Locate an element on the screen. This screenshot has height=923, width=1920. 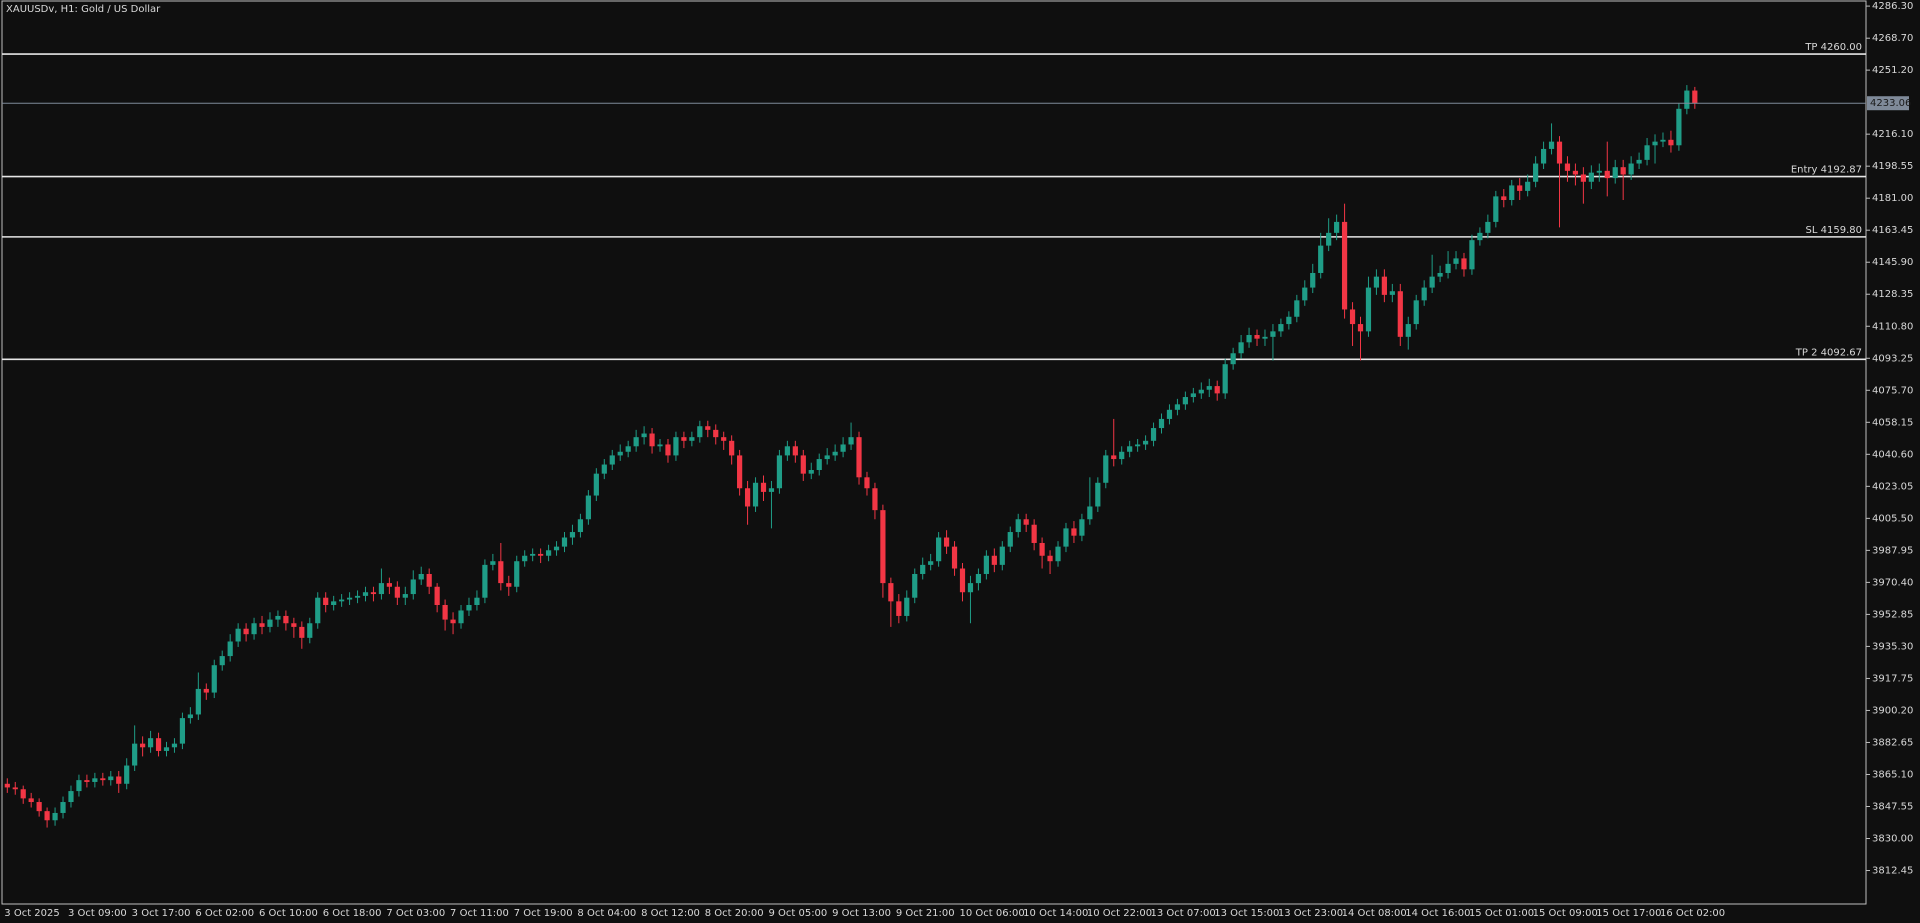
y-tick-label: 4268.70 is located at coordinates (1892, 38).